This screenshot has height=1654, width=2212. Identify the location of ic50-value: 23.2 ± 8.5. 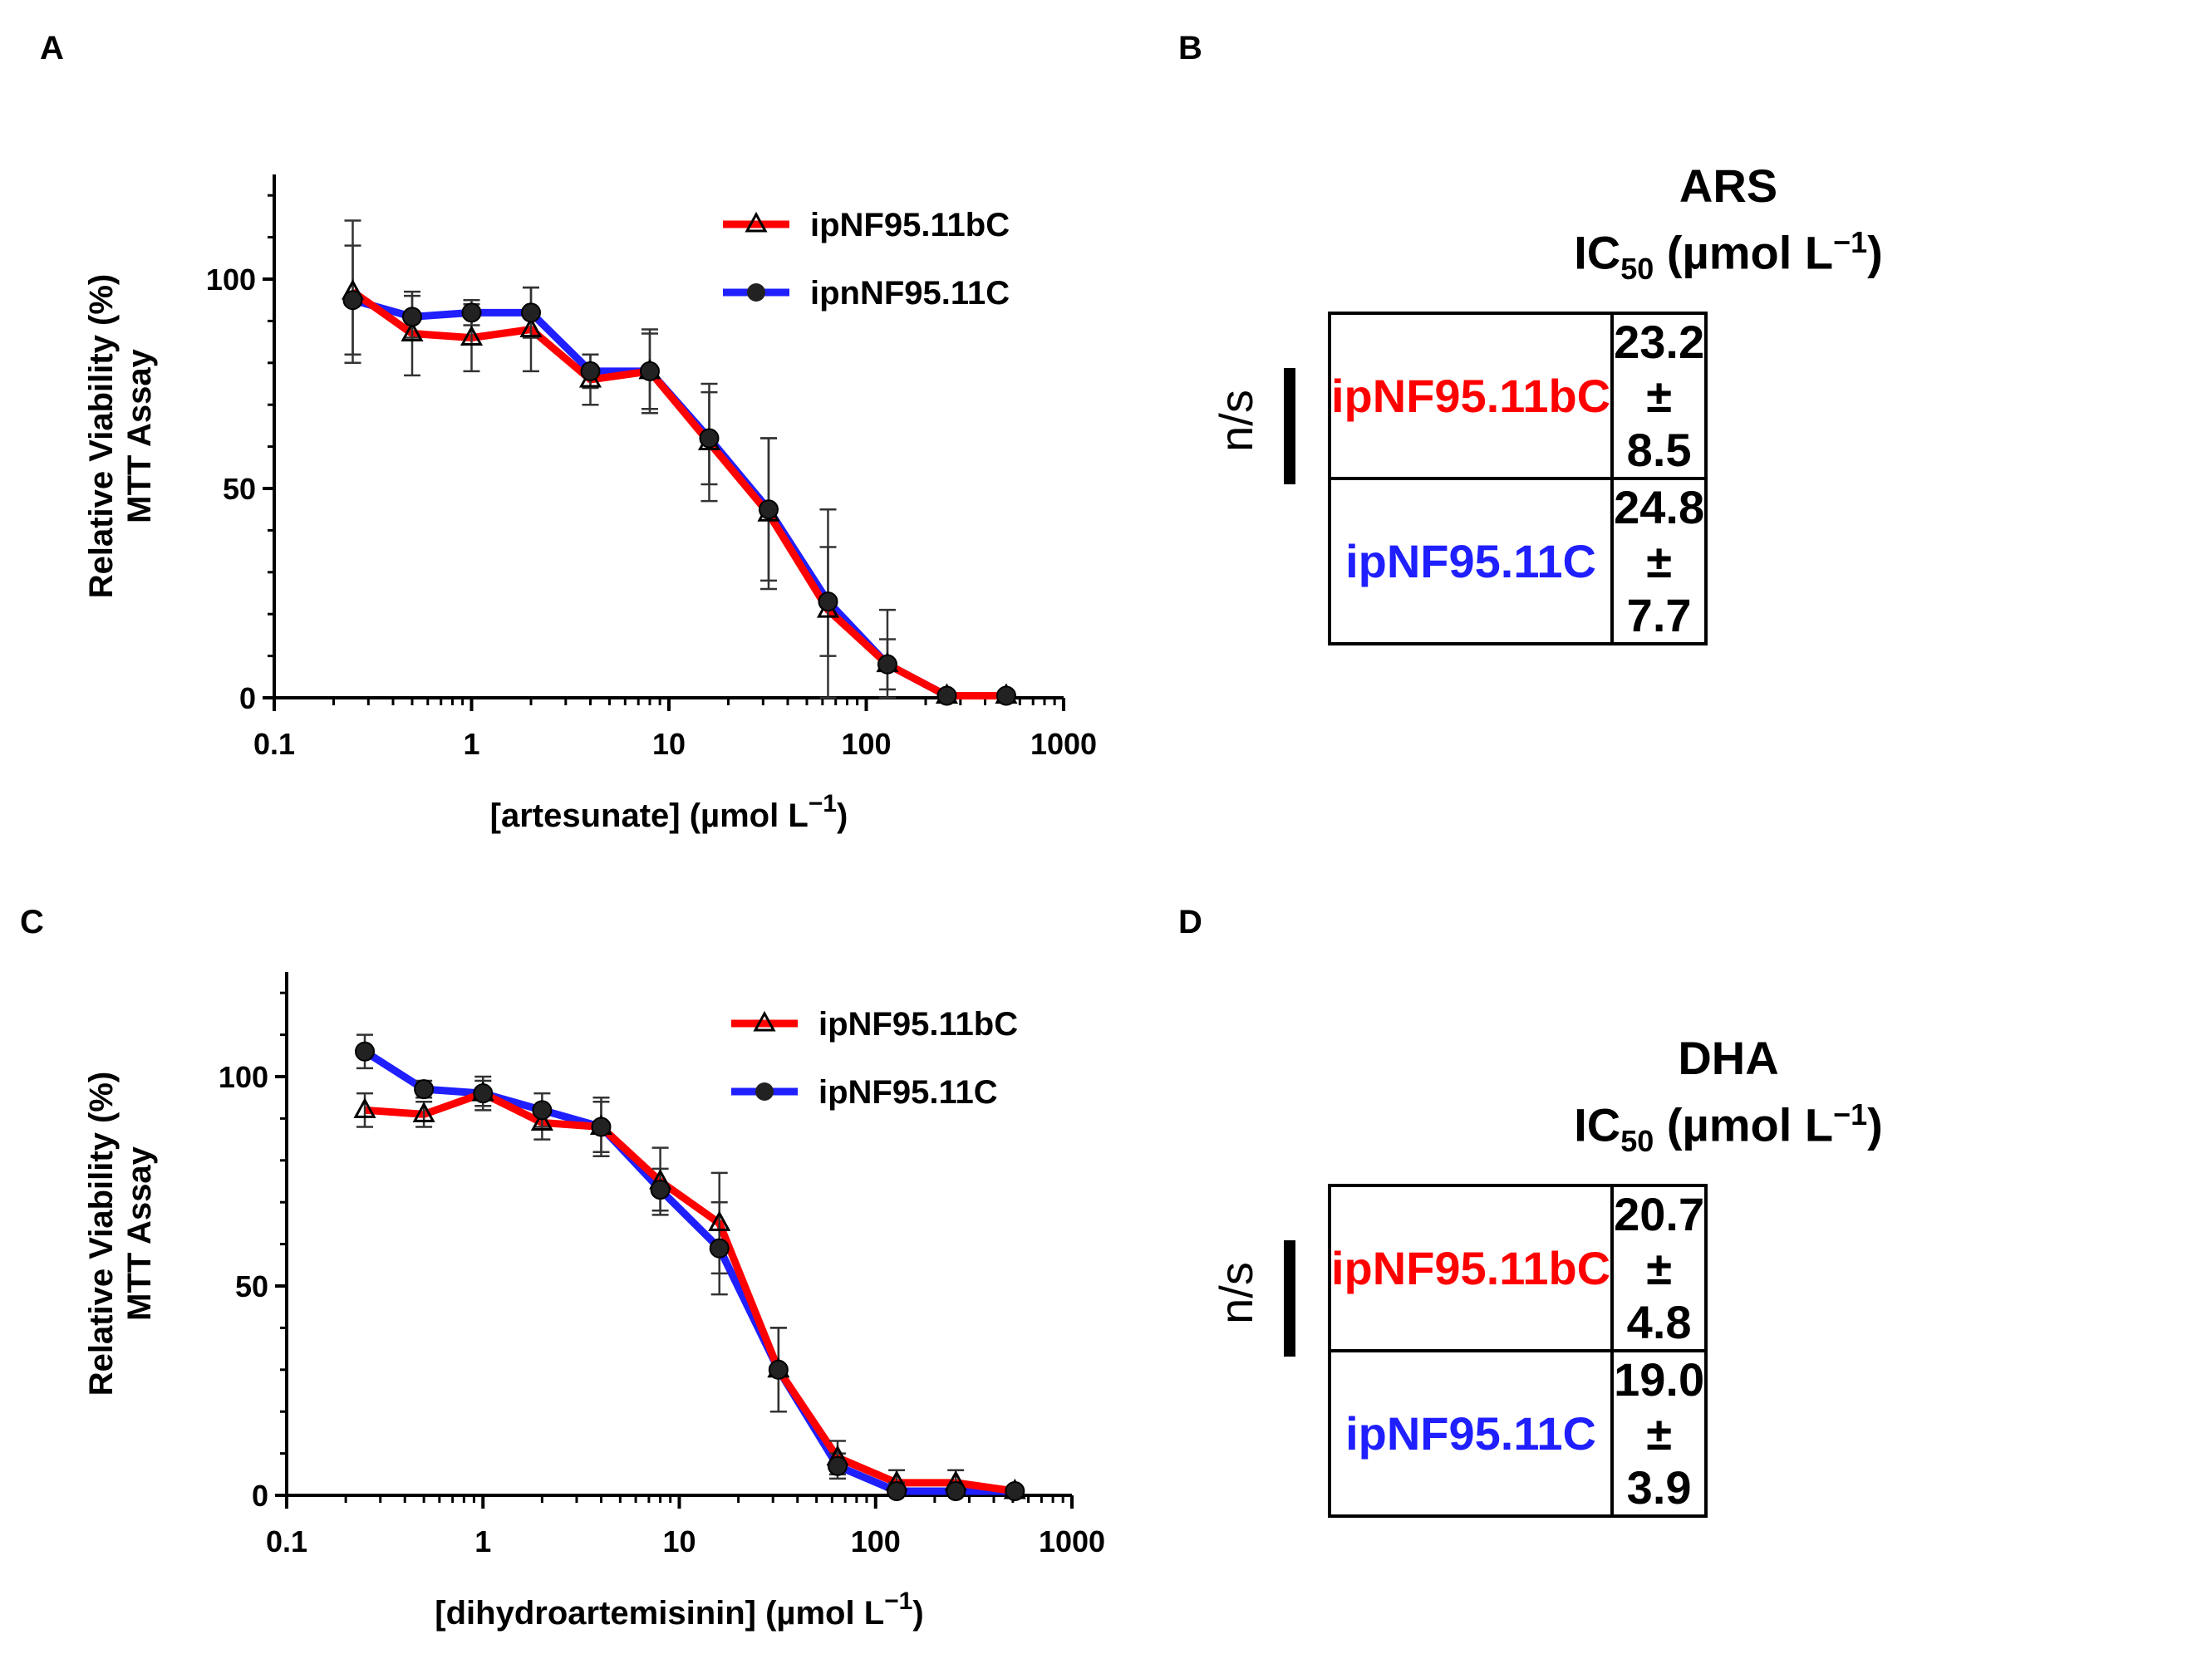
(1659, 396).